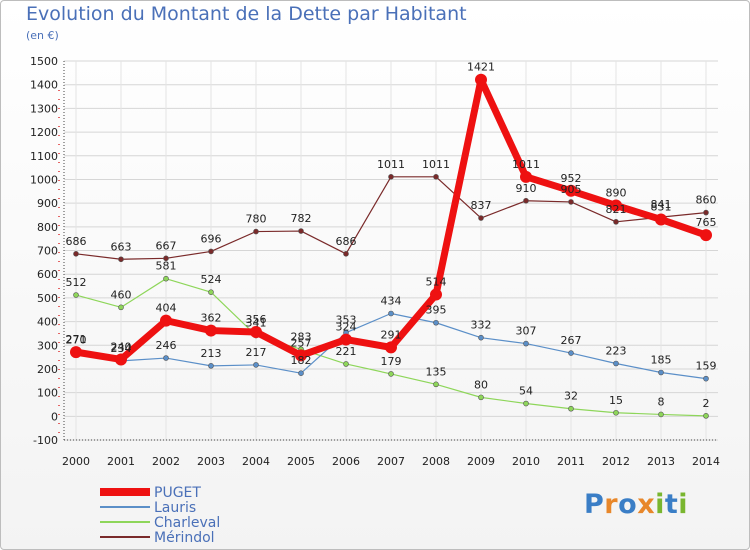 The image size is (750, 550). I want to click on y-tick-label: 600, so click(47, 274).